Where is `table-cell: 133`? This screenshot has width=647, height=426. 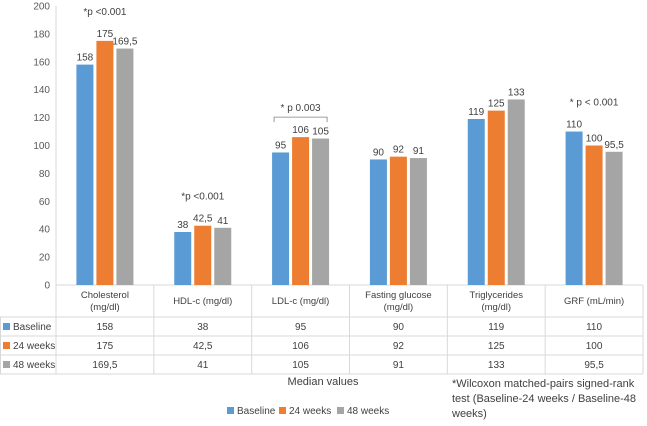 table-cell: 133 is located at coordinates (496, 365).